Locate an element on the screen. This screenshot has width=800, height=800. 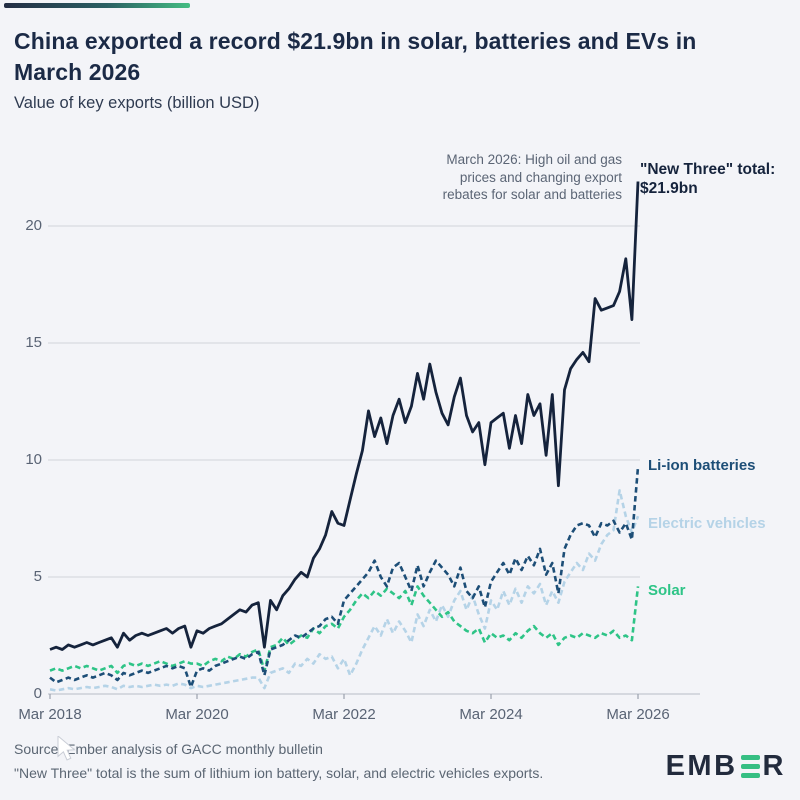
y-tick-label: 0 is located at coordinates (37, 693).